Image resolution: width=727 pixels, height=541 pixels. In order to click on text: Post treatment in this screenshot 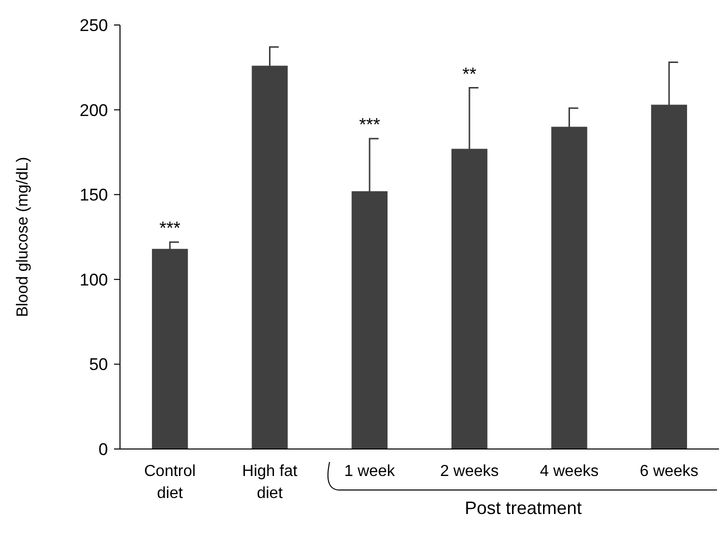, I will do `click(523, 508)`.